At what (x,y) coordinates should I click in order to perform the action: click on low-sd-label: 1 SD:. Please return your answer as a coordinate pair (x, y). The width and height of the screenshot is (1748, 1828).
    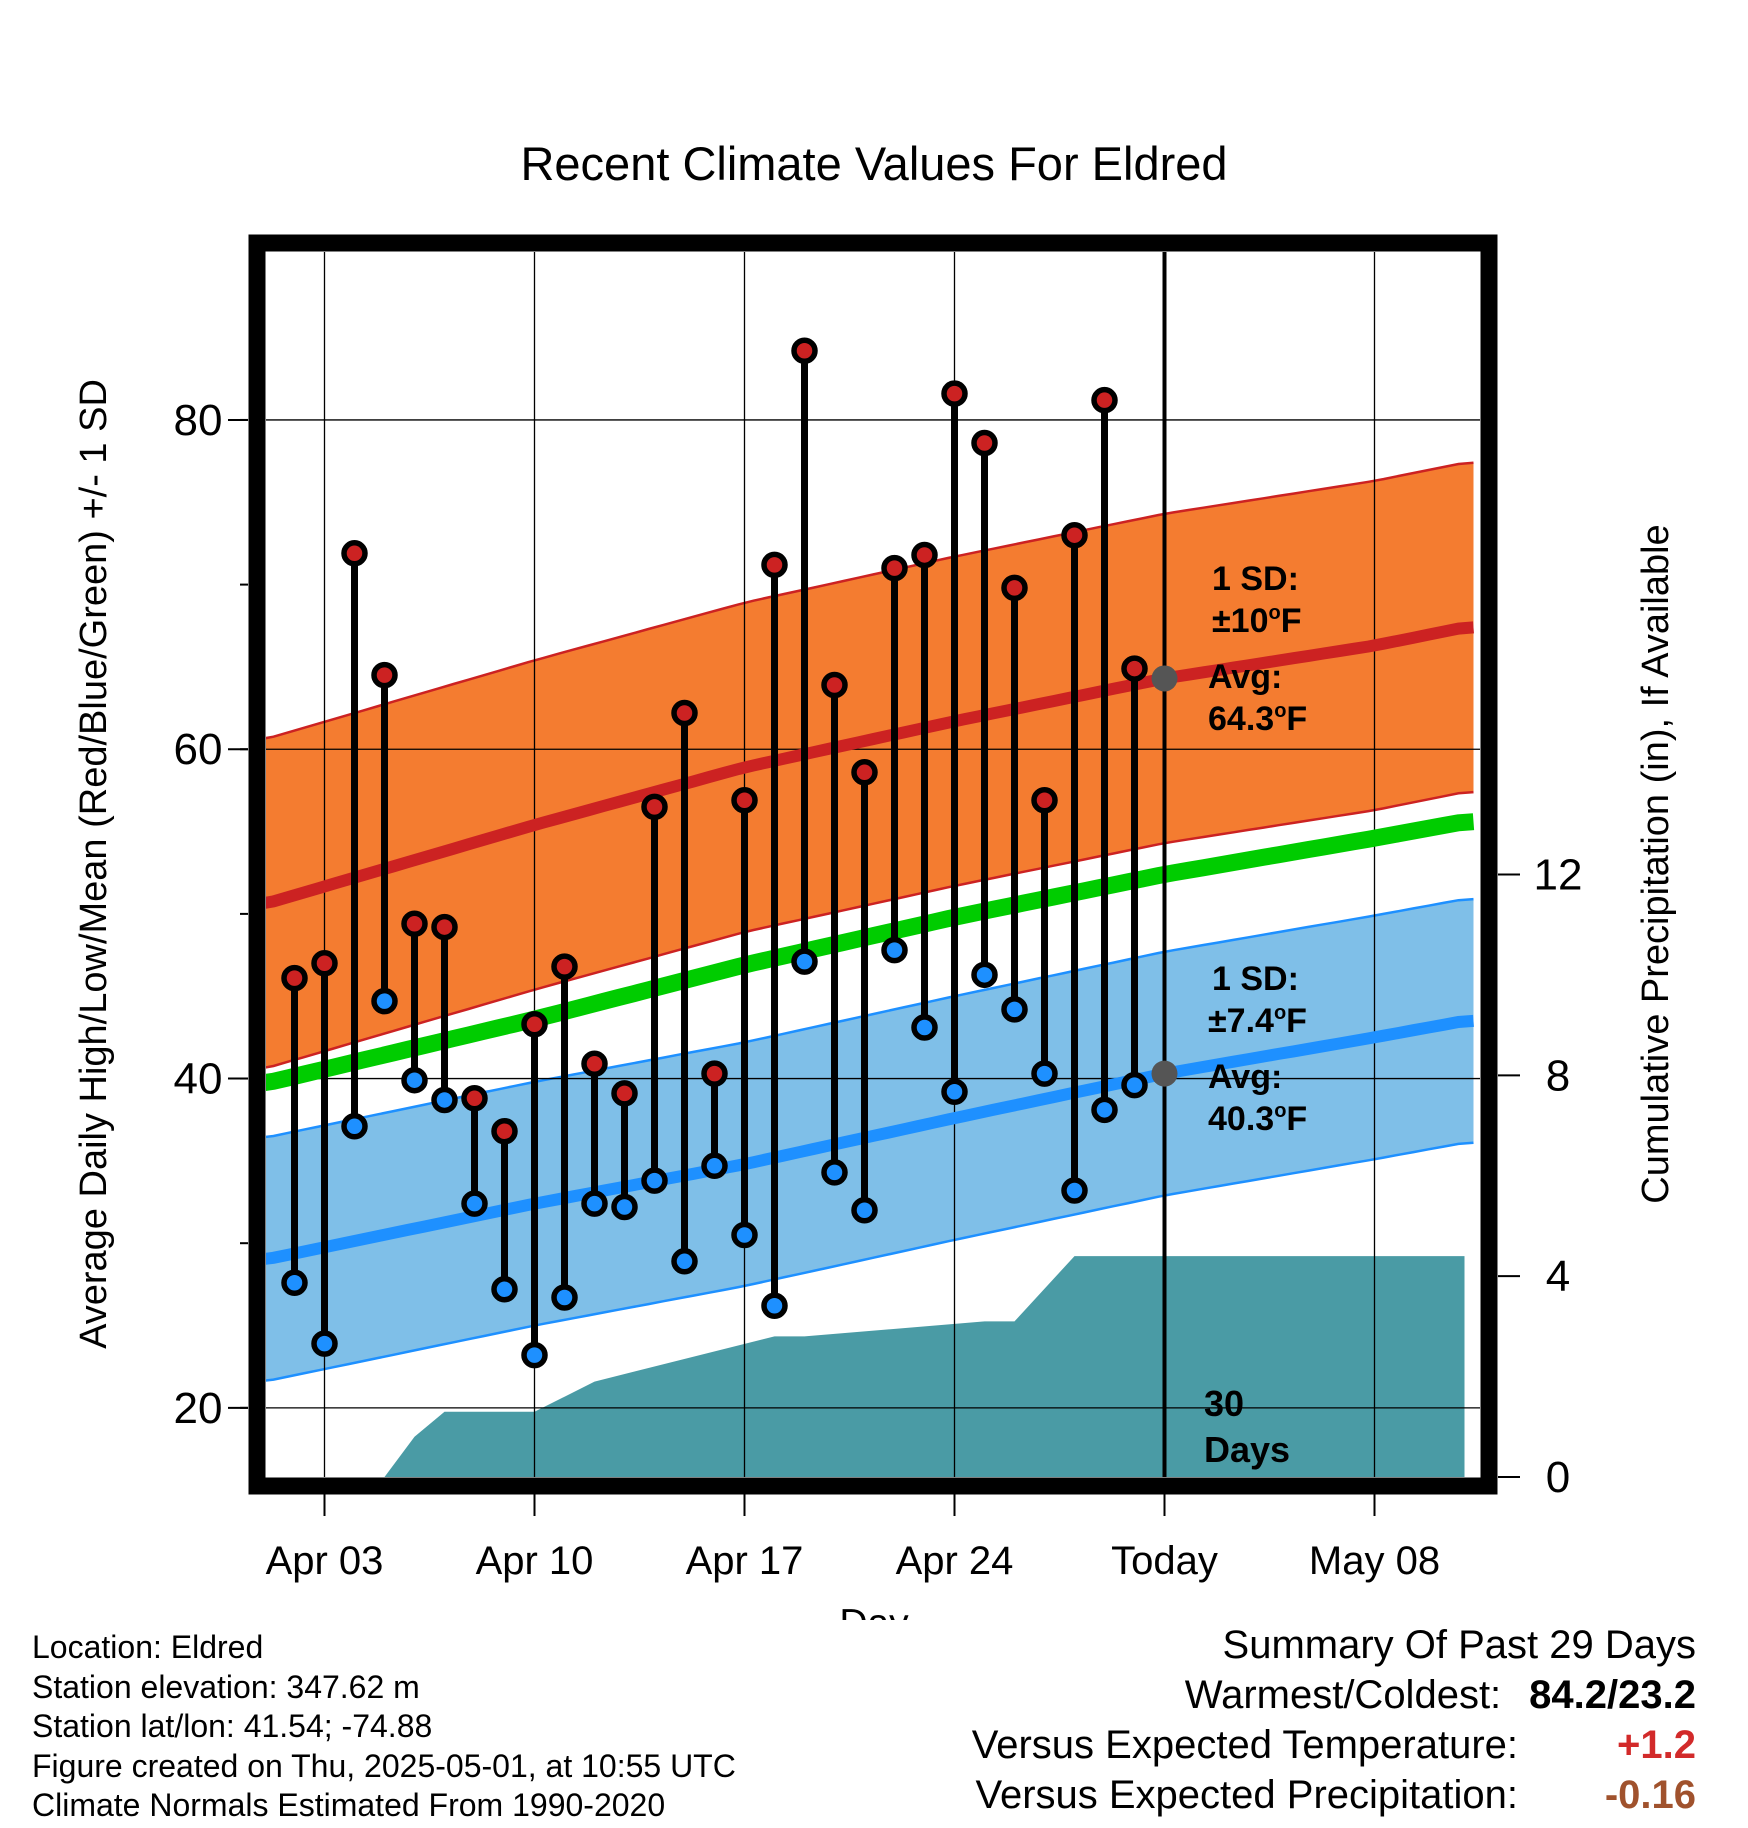
    Looking at the image, I should click on (1255, 979).